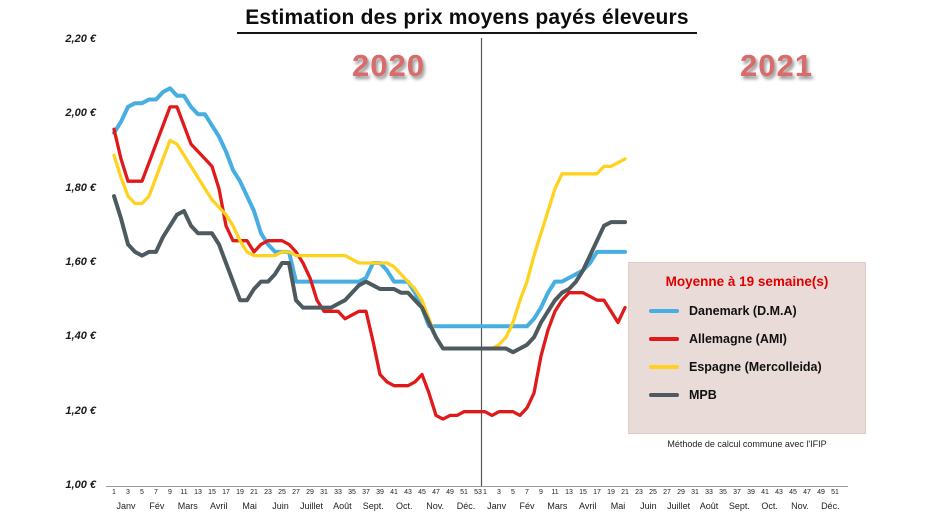 The width and height of the screenshot is (934, 526). Describe the element at coordinates (664, 367) in the screenshot. I see `espagne-line-swatch-icon` at that location.